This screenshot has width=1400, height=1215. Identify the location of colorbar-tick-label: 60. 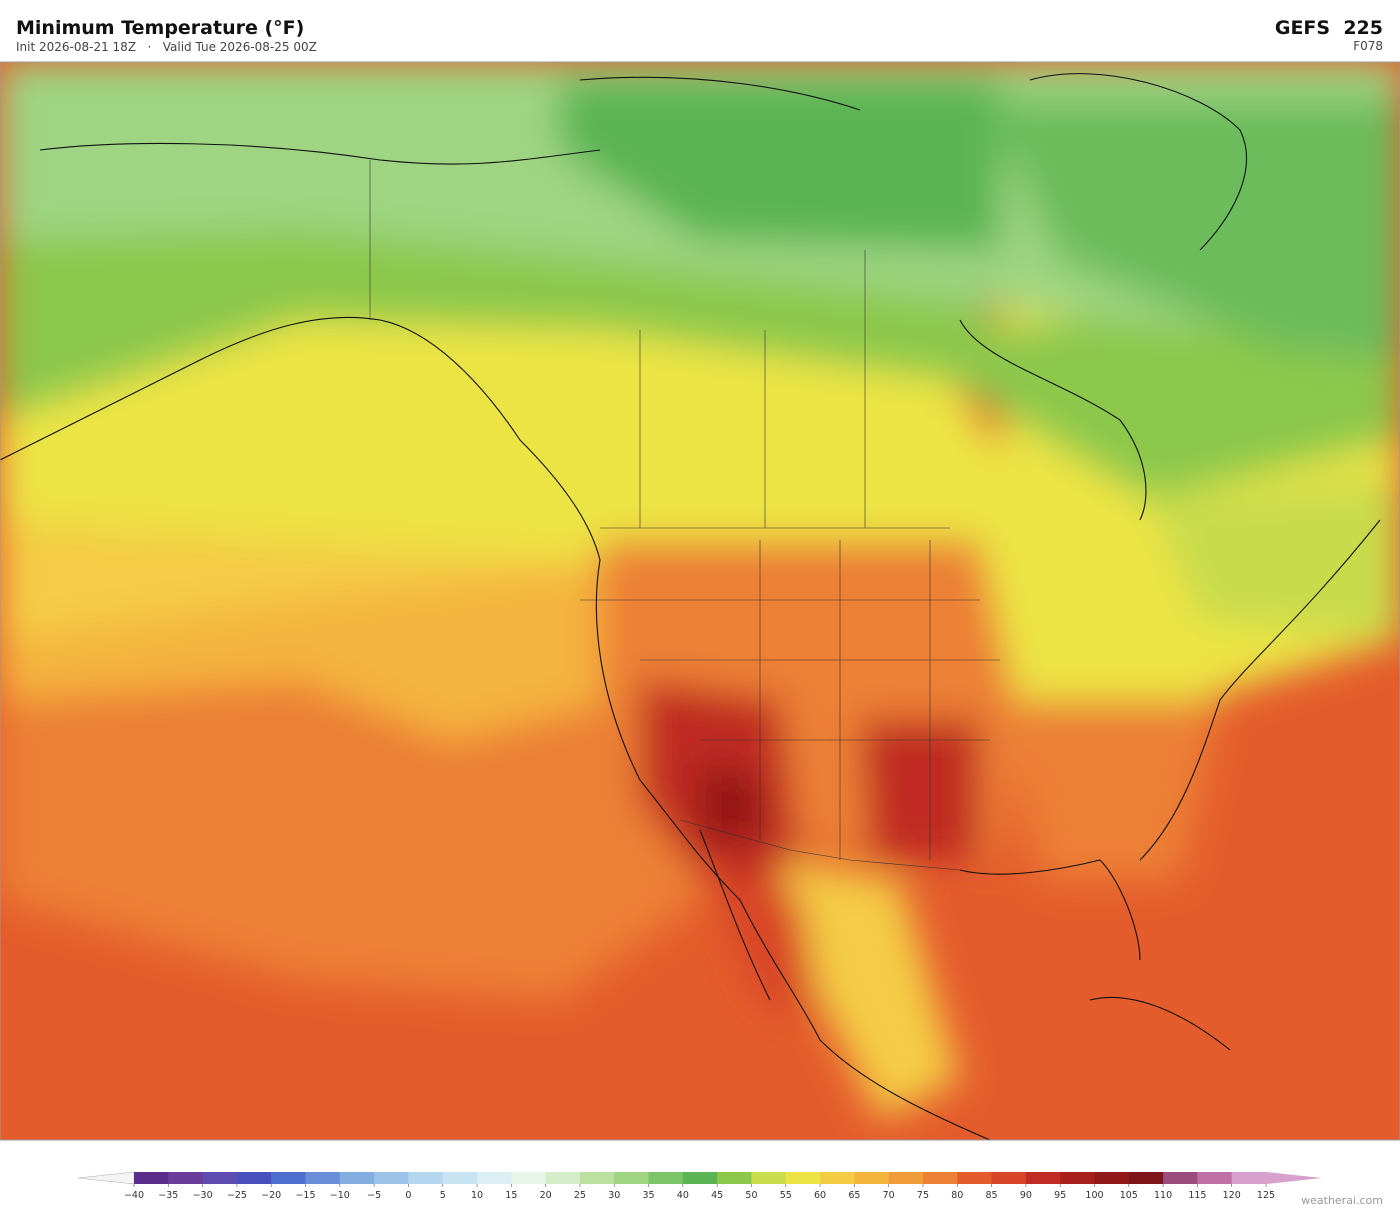
(820, 1195).